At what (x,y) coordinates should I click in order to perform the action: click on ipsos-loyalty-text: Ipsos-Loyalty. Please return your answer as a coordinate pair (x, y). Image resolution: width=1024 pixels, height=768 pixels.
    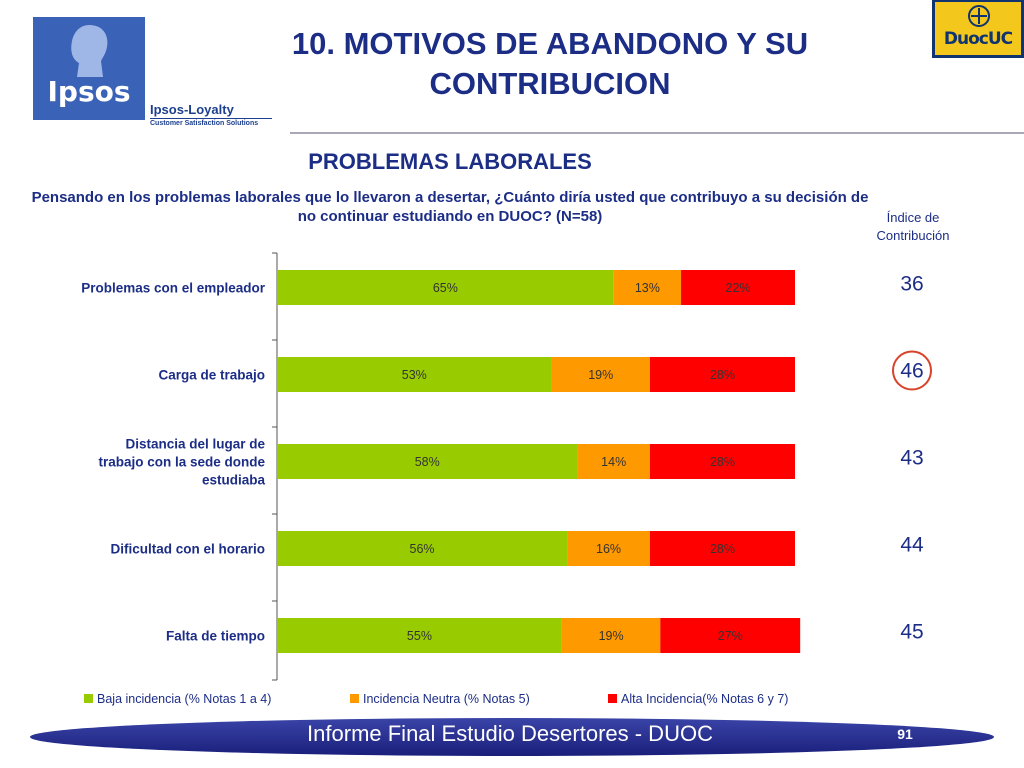
    Looking at the image, I should click on (192, 109).